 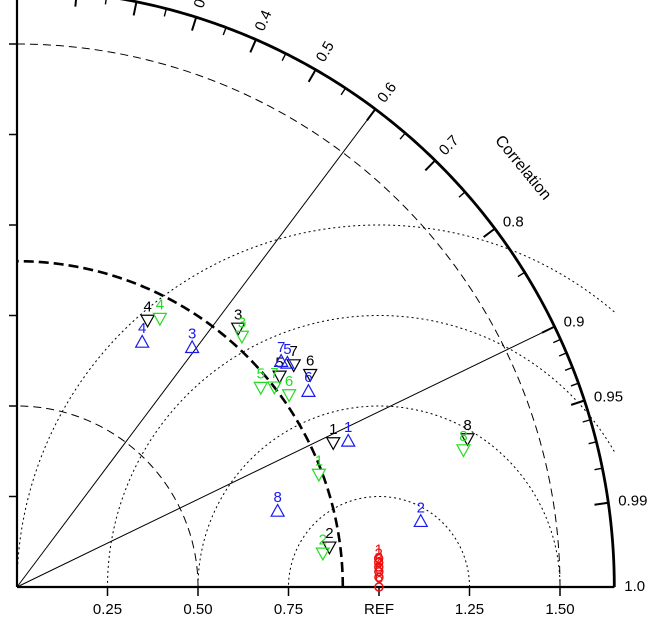 What do you see at coordinates (463, 436) in the screenshot?
I see `green-label-8: 8` at bounding box center [463, 436].